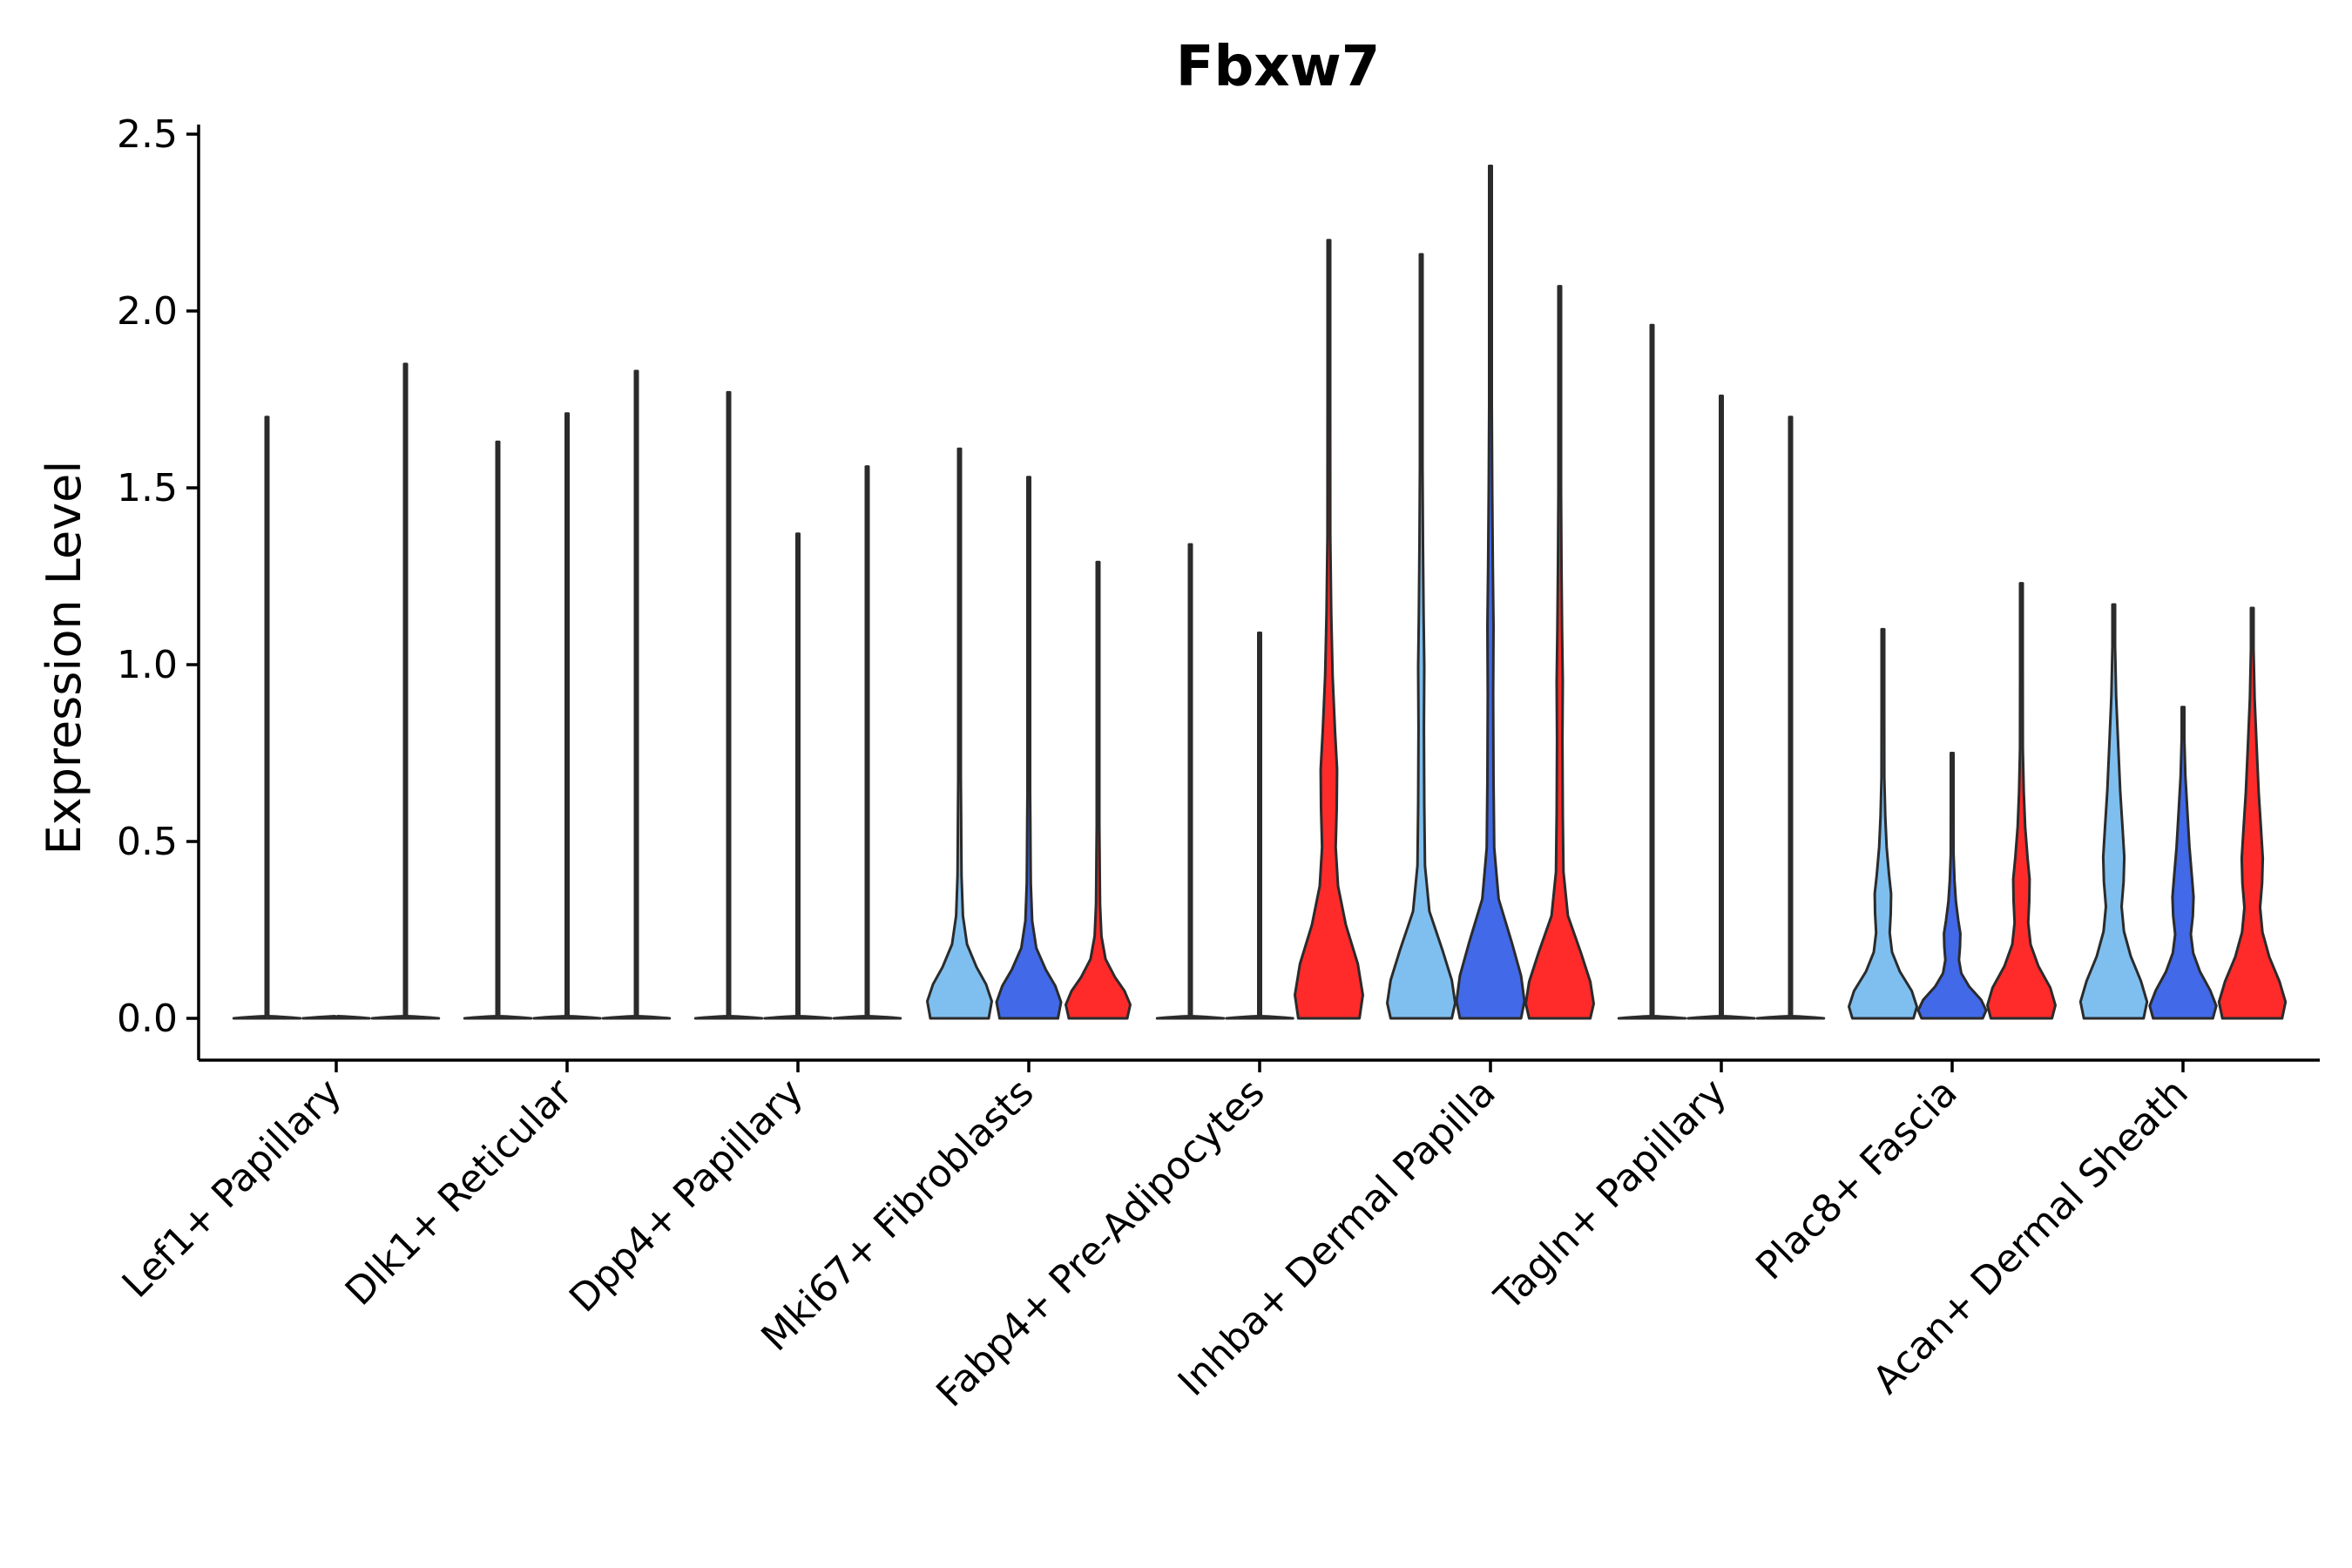 Image resolution: width=2352 pixels, height=1568 pixels. What do you see at coordinates (1856, 1180) in the screenshot?
I see `x-tick-label: Plac8+ Fascia` at bounding box center [1856, 1180].